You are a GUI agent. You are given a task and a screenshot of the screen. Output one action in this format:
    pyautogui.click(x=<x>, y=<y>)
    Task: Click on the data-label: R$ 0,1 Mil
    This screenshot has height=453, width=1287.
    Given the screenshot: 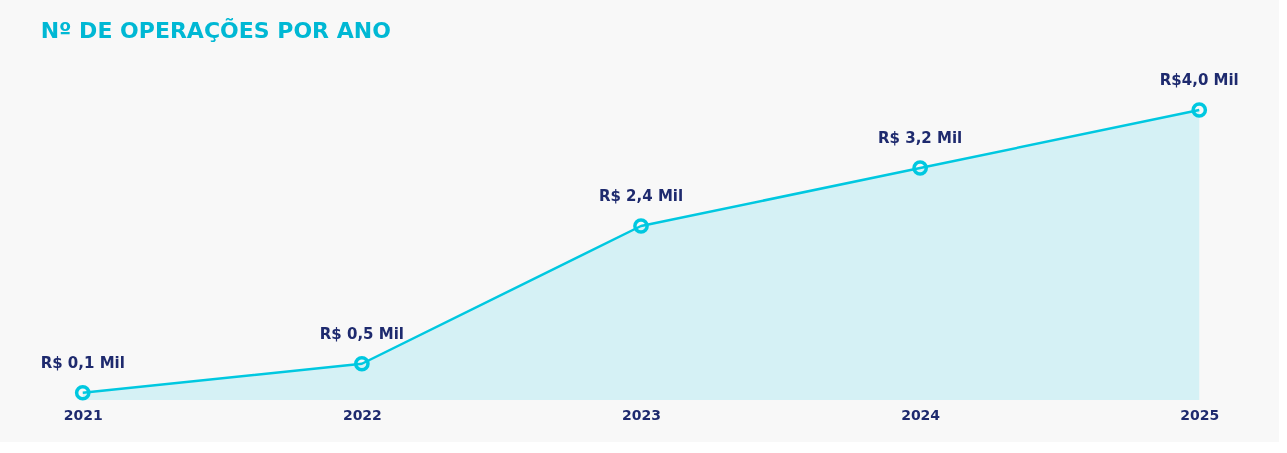 What is the action you would take?
    pyautogui.click(x=82, y=362)
    